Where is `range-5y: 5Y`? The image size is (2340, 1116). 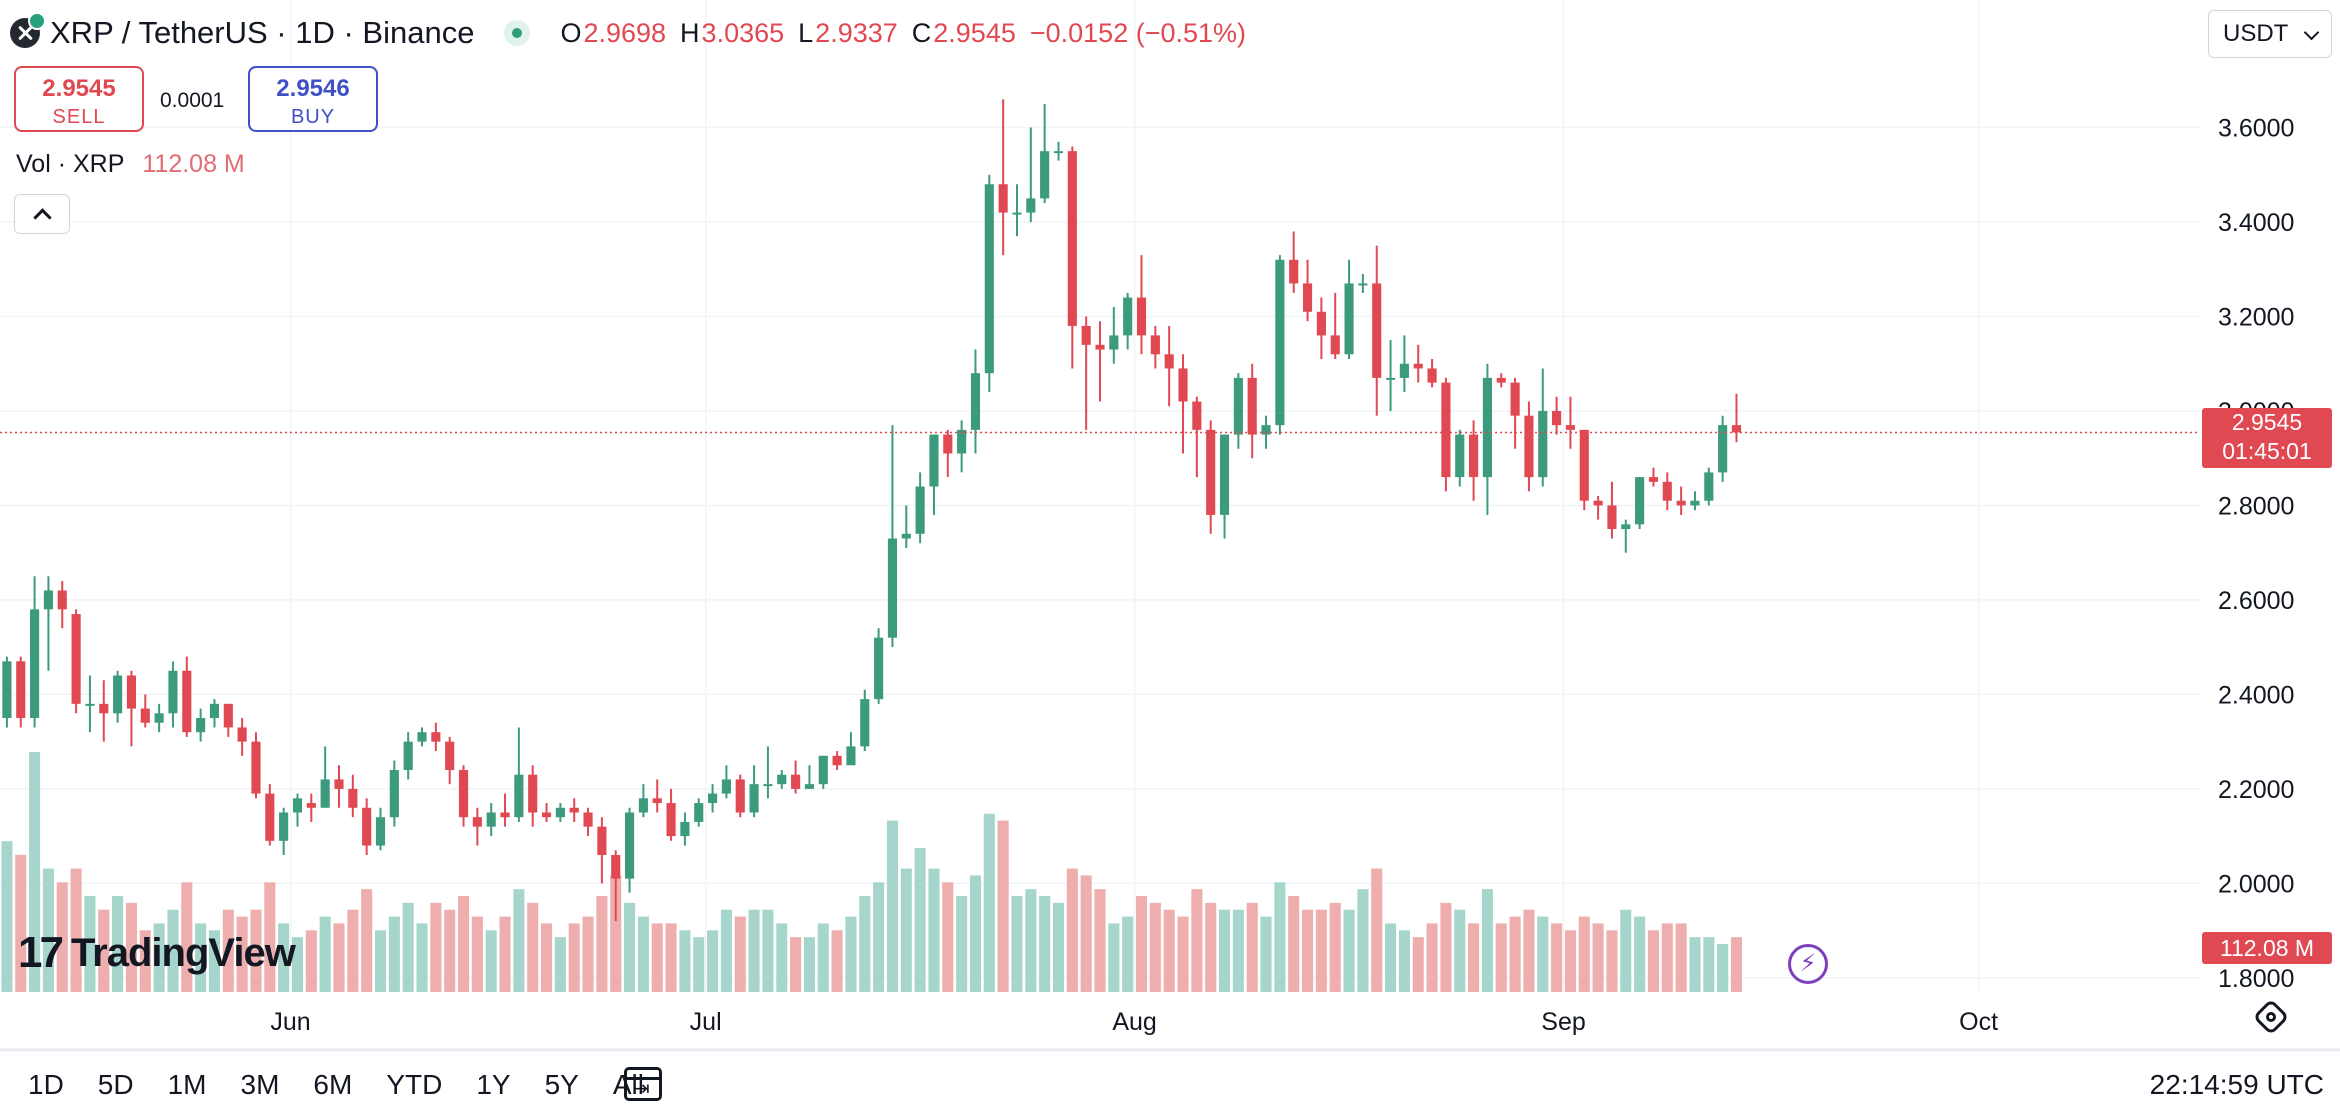 range-5y: 5Y is located at coordinates (561, 1084).